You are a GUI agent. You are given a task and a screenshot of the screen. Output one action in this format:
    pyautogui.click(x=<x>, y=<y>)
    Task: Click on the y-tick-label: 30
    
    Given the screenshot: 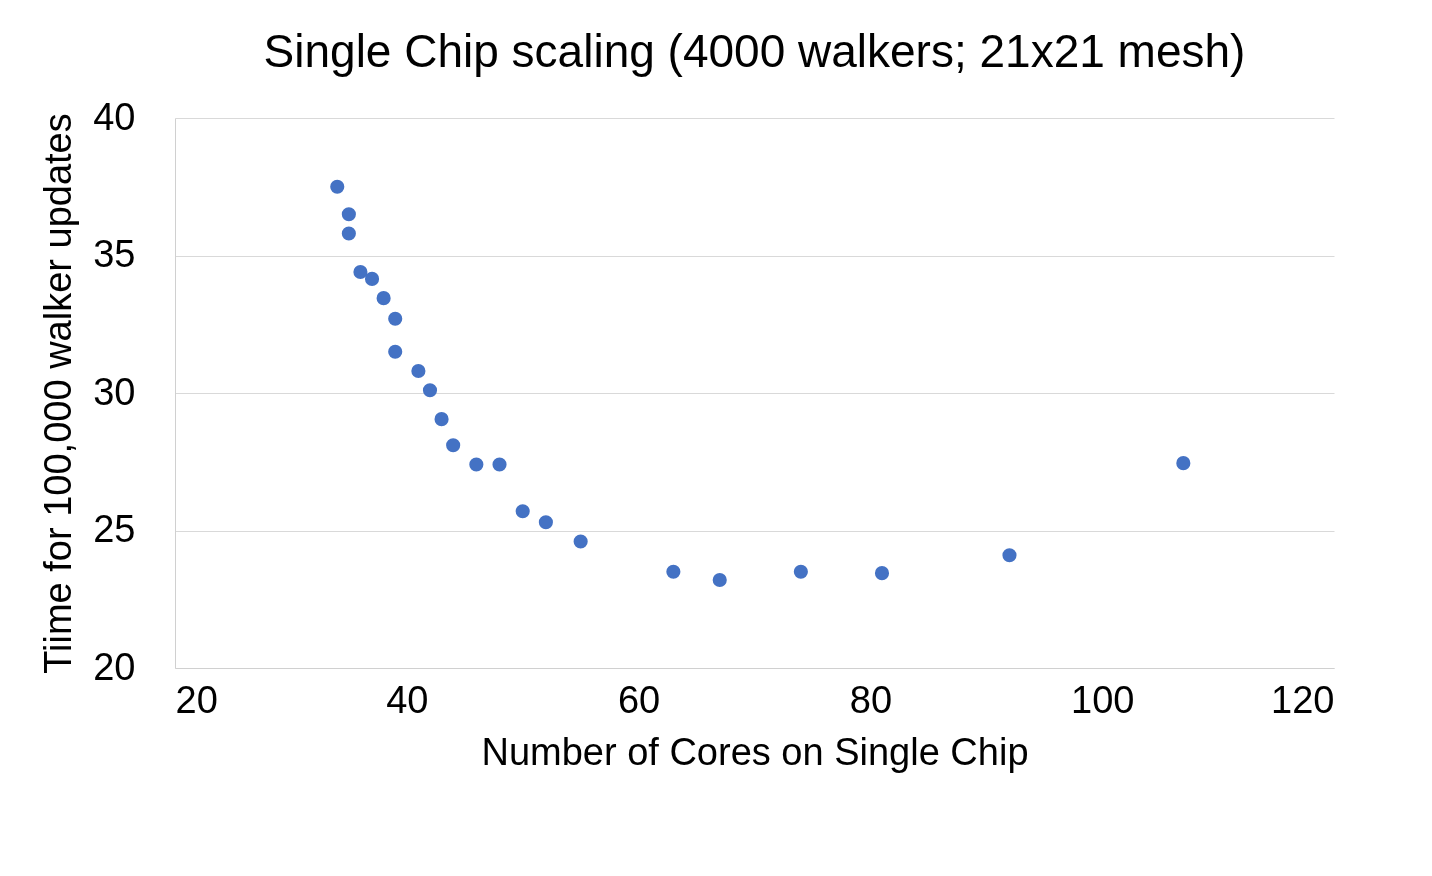 What is the action you would take?
    pyautogui.click(x=114, y=391)
    